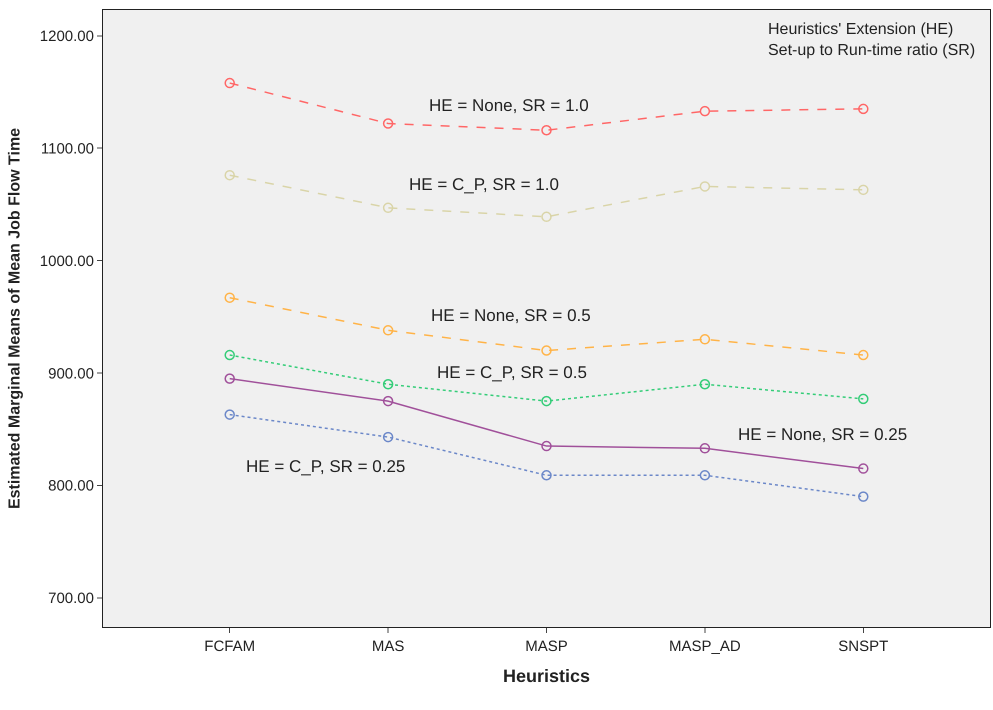 The width and height of the screenshot is (993, 710). I want to click on y-tick-label: 800.00, so click(71, 486).